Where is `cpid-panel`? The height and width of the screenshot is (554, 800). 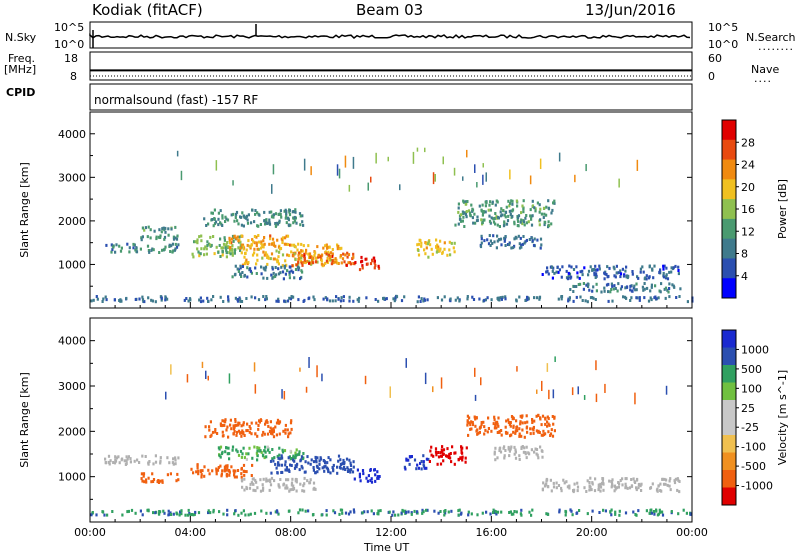 cpid-panel is located at coordinates (391, 97).